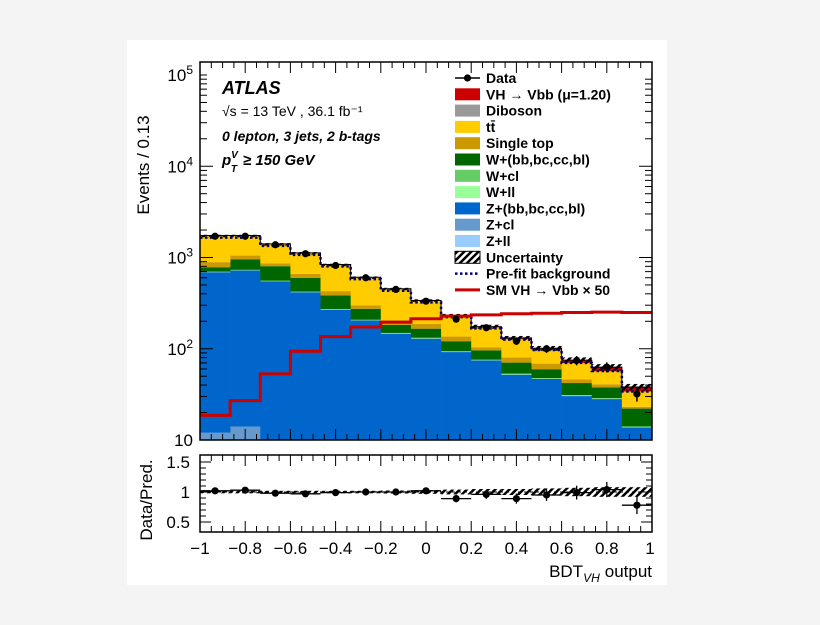 The height and width of the screenshot is (625, 820). What do you see at coordinates (491, 127) in the screenshot?
I see `legend-label: tt̄` at bounding box center [491, 127].